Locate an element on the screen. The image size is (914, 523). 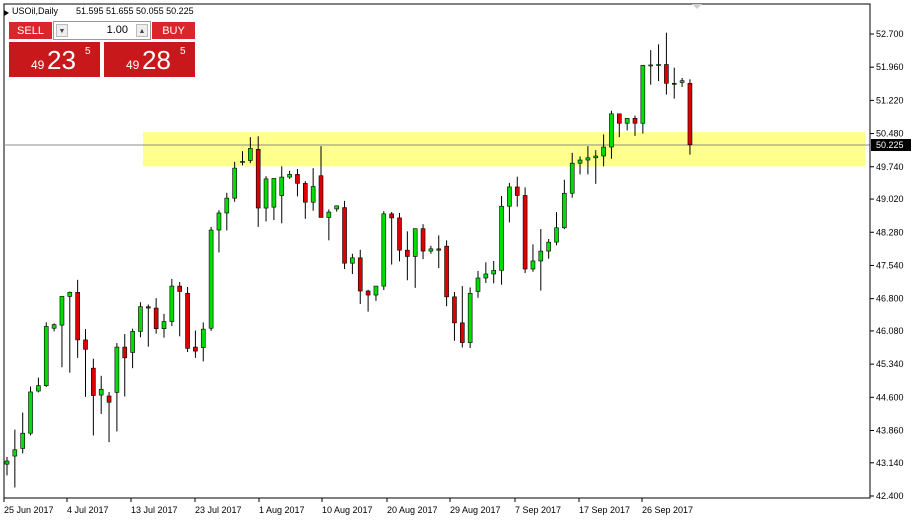
lot-increase-icon: ▲ is located at coordinates (142, 30).